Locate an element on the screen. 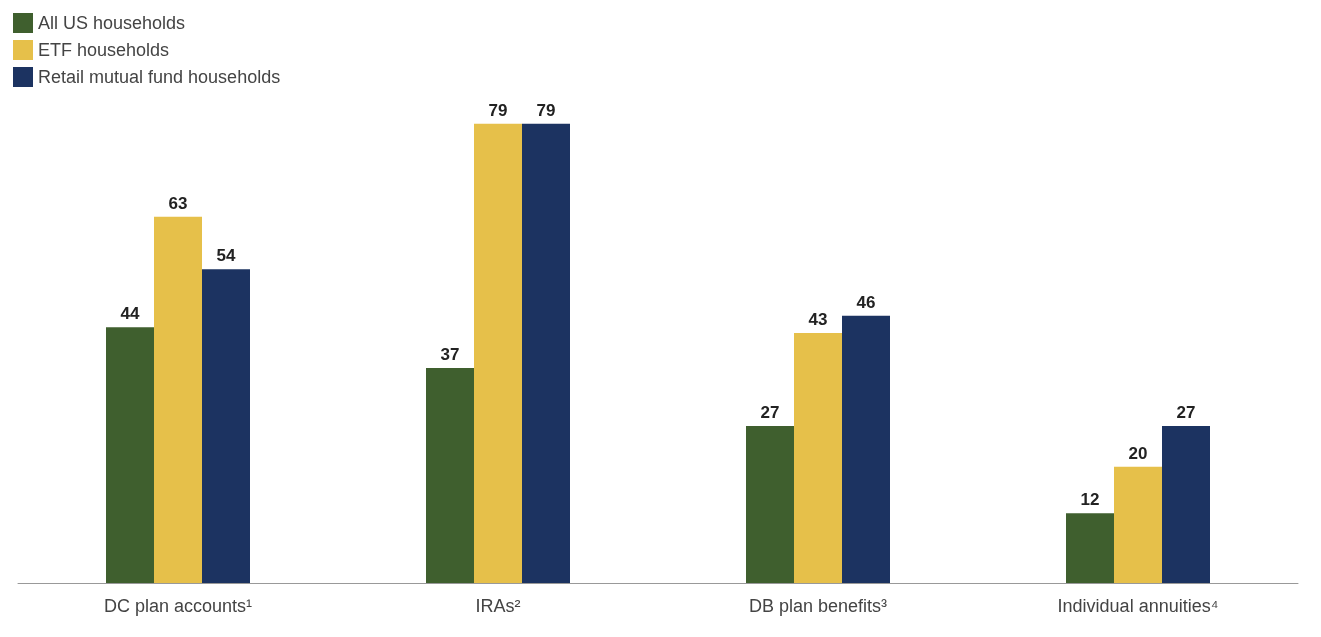  data-label: 12 is located at coordinates (1090, 500).